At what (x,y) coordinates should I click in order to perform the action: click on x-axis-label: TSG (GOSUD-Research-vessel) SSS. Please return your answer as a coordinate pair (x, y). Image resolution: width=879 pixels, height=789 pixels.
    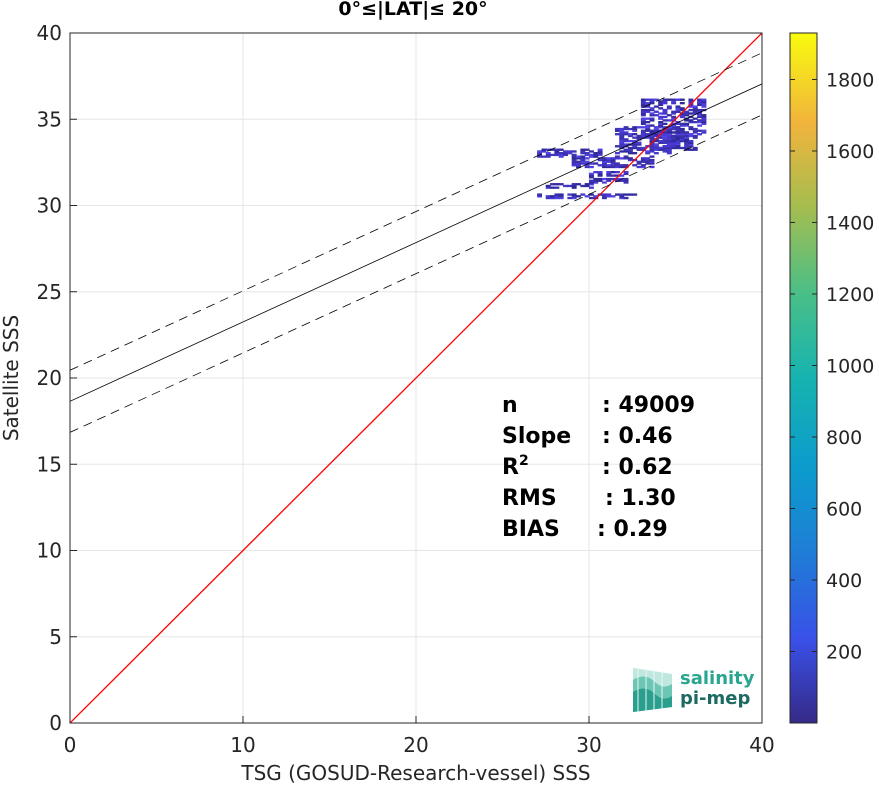
    Looking at the image, I should click on (415, 773).